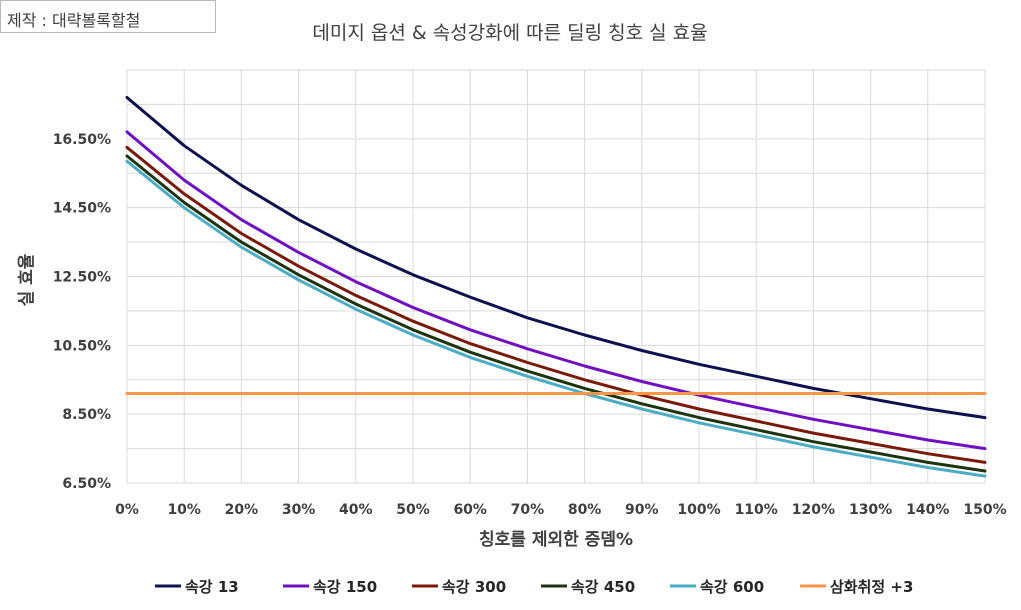  I want to click on y-tick-label: 10.50%, so click(82, 346).